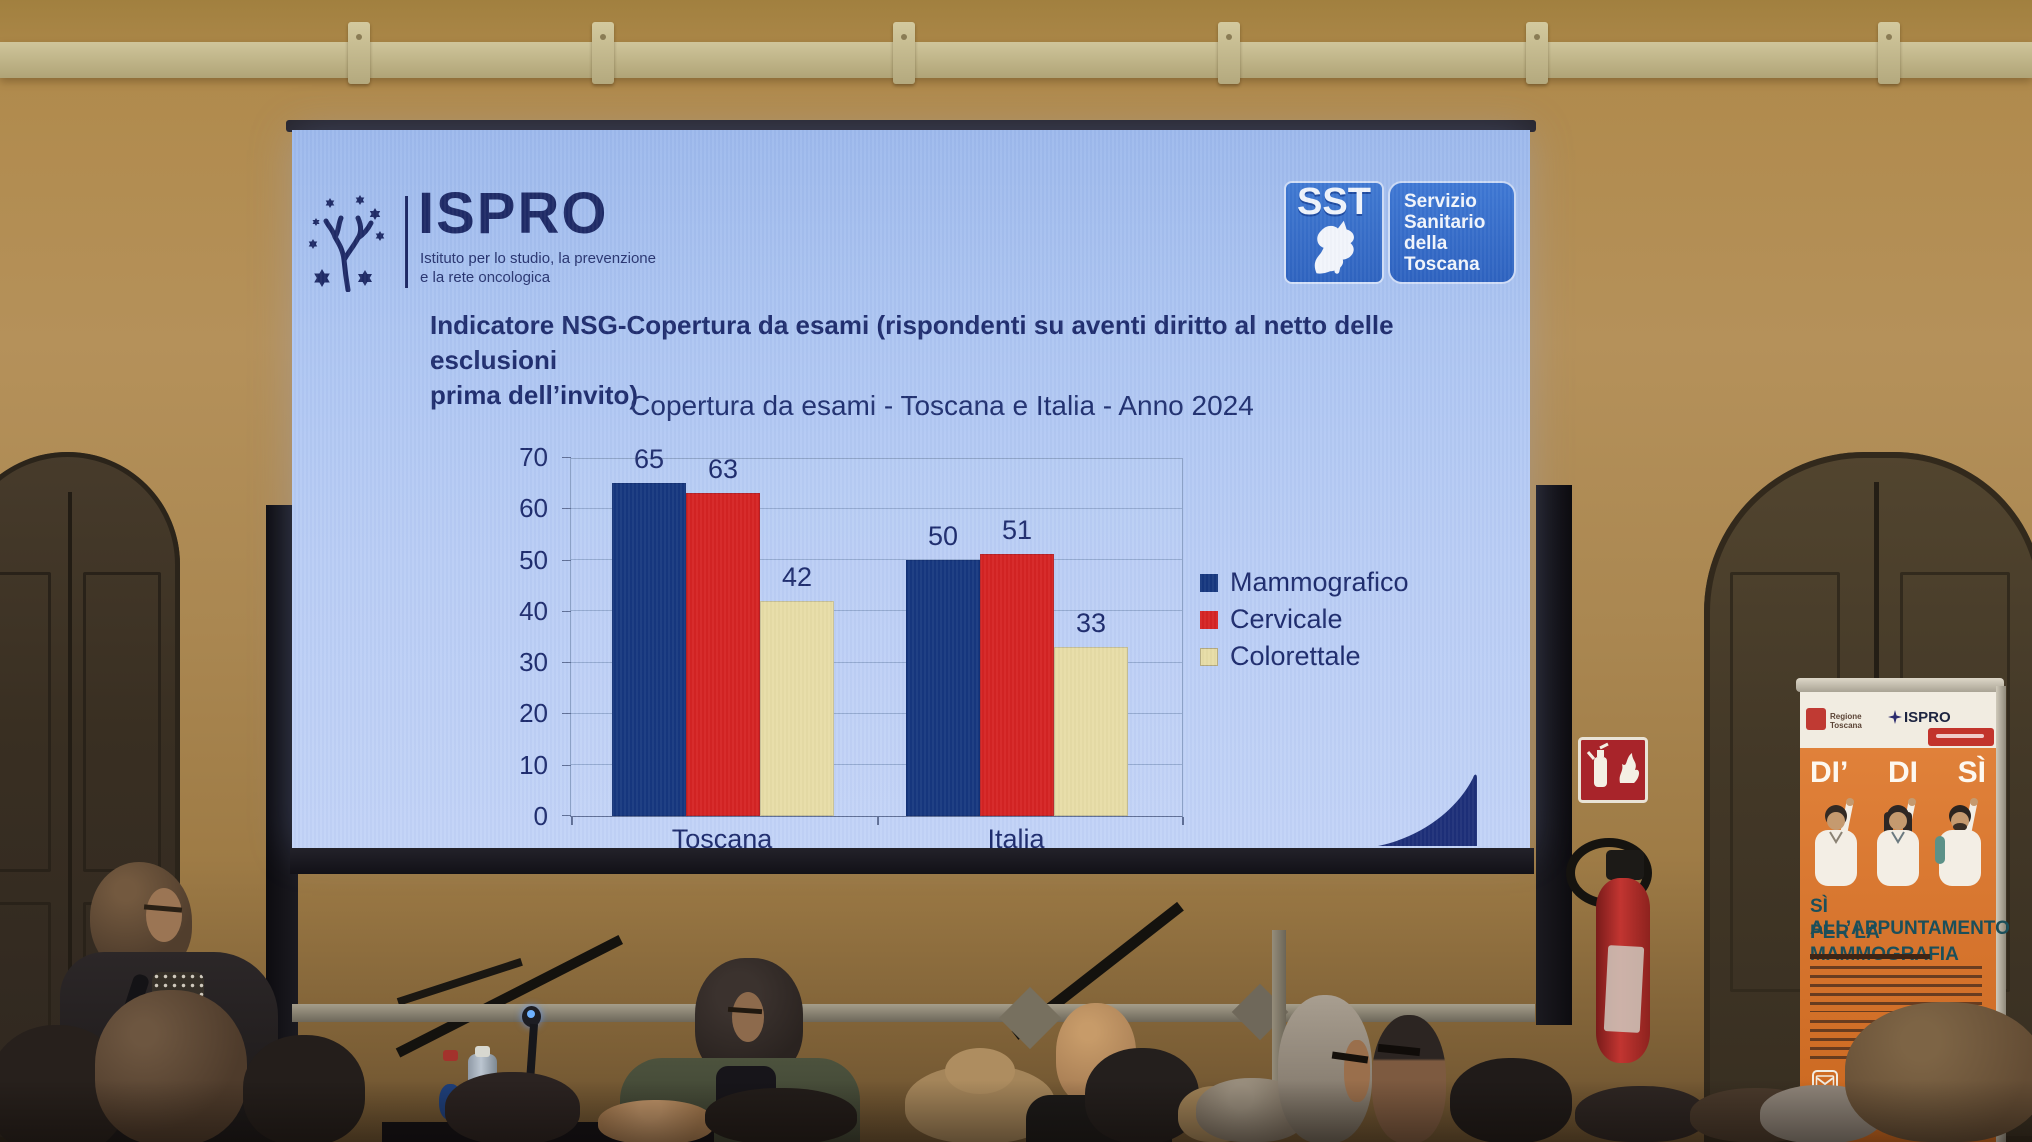 The height and width of the screenshot is (1142, 2032). What do you see at coordinates (69, 817) in the screenshot?
I see `shutter-divider` at bounding box center [69, 817].